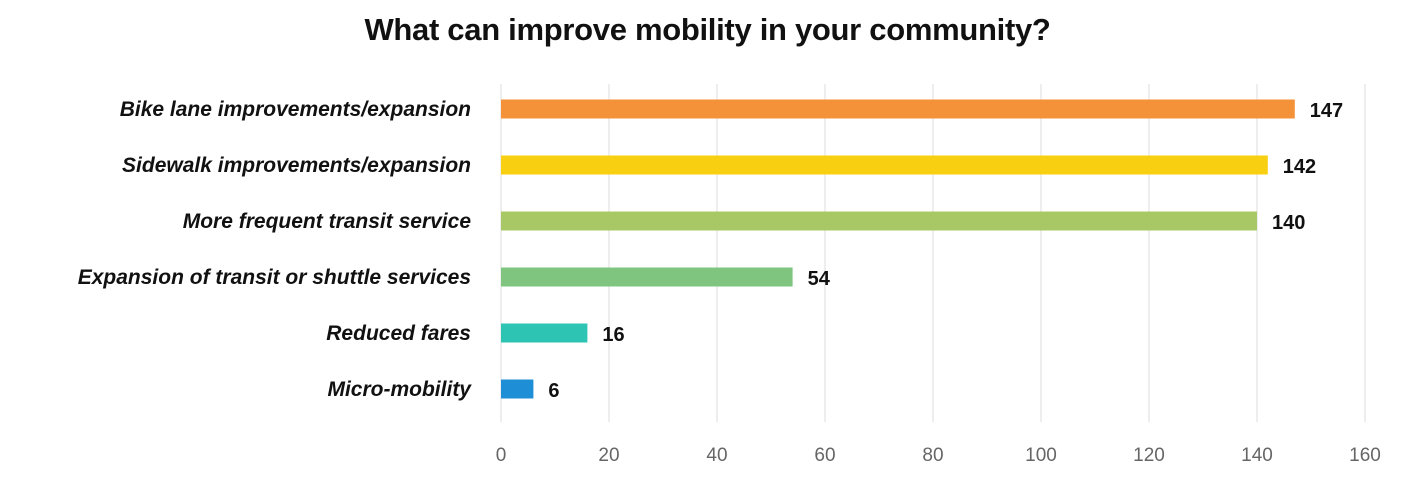 The width and height of the screenshot is (1415, 479). Describe the element at coordinates (1299, 167) in the screenshot. I see `data-label: 142` at that location.